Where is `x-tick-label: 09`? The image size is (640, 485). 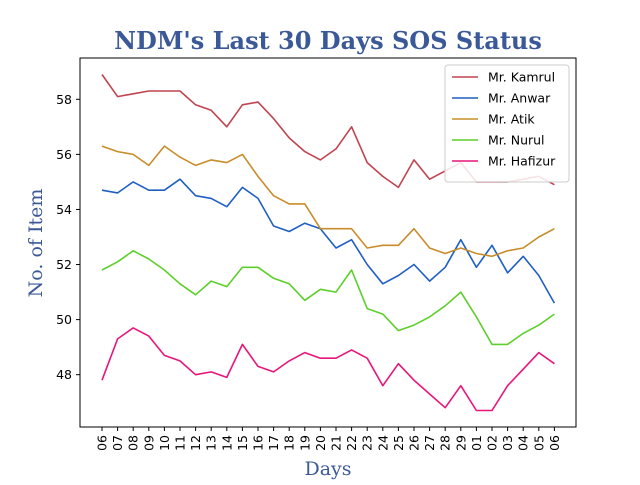
x-tick-label: 09 is located at coordinates (148, 443).